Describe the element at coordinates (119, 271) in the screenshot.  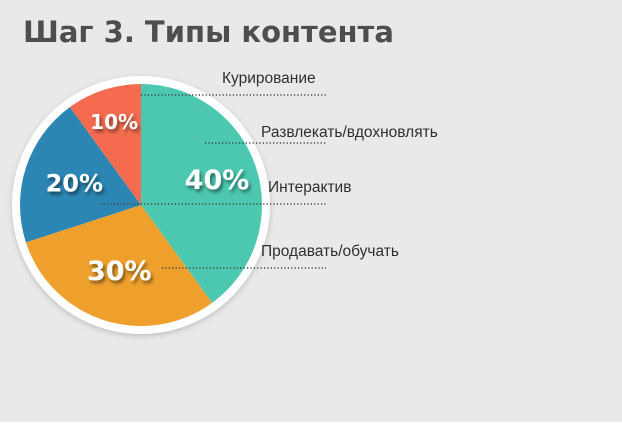
I see `slice-percent-label: 30%` at that location.